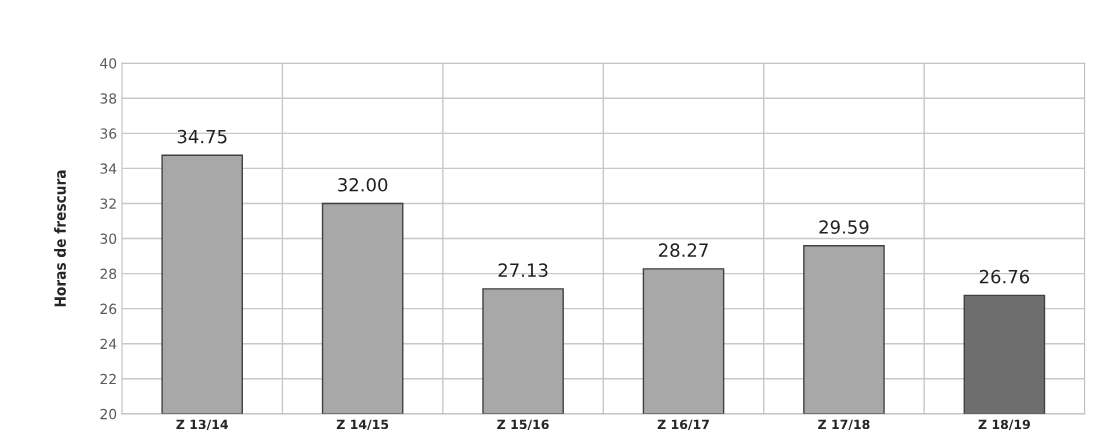  Describe the element at coordinates (108, 309) in the screenshot. I see `y-tick-label: 26` at that location.